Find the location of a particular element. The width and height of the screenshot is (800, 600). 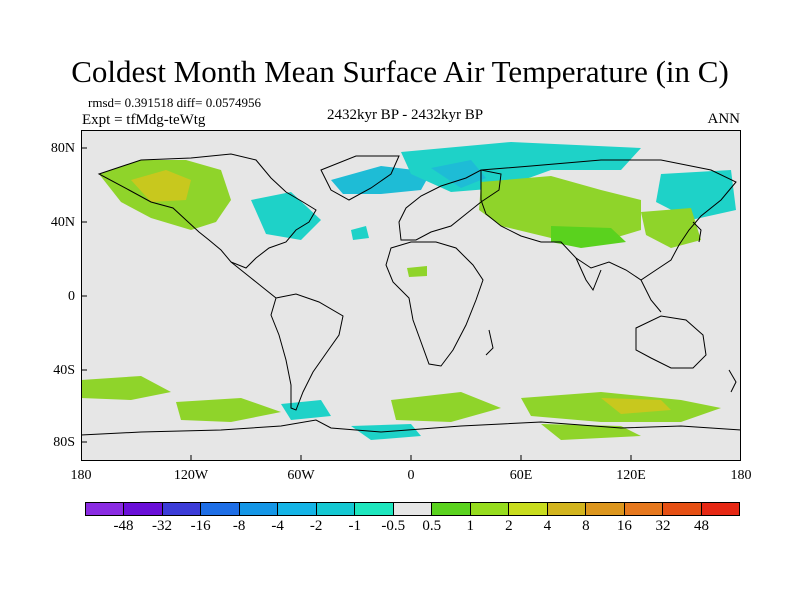

colorbar-label: -2 is located at coordinates (316, 526).